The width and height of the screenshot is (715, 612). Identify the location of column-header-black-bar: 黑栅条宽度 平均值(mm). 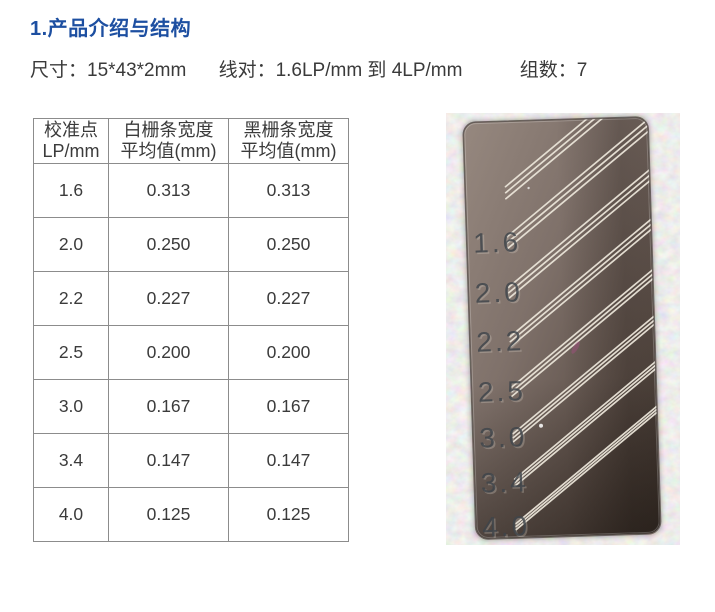
(288, 141).